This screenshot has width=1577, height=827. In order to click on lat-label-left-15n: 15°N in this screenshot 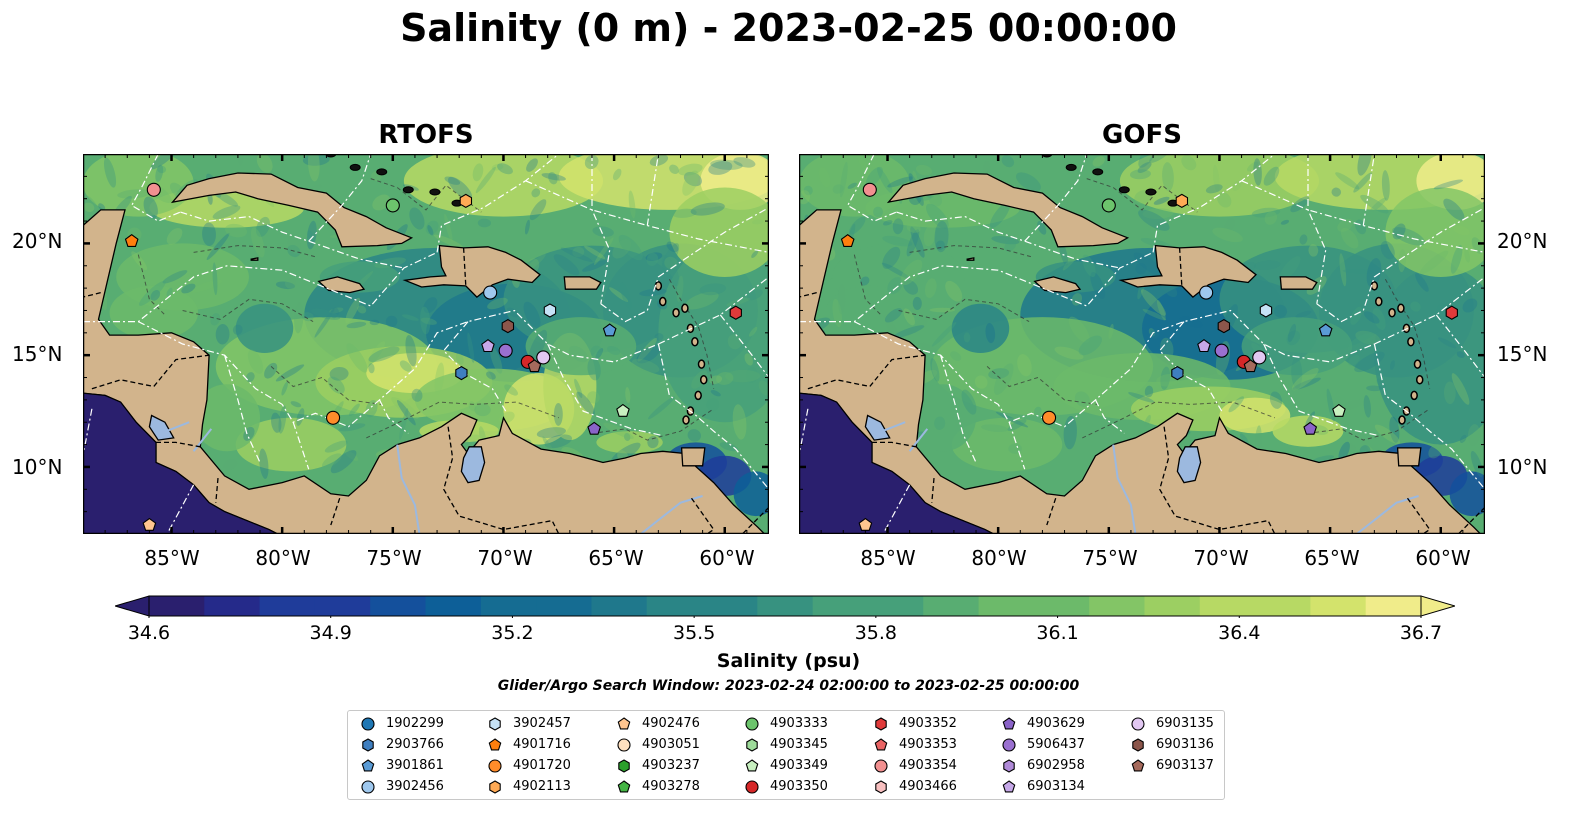, I will do `click(37, 354)`.